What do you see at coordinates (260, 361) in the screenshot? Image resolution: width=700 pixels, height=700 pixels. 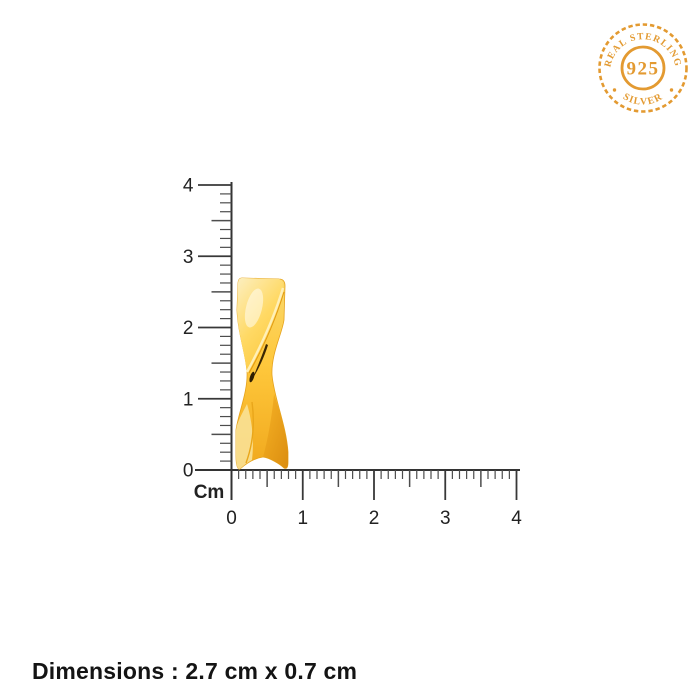 I see `earring-dark-crease` at bounding box center [260, 361].